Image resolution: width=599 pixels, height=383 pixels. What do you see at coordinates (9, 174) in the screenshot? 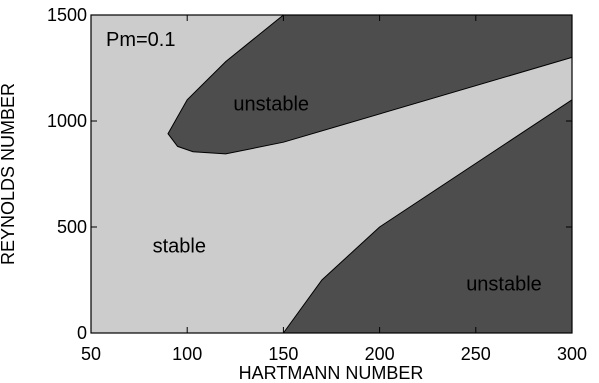
I see `y-axis-title: REYNOLDS NUMBER` at bounding box center [9, 174].